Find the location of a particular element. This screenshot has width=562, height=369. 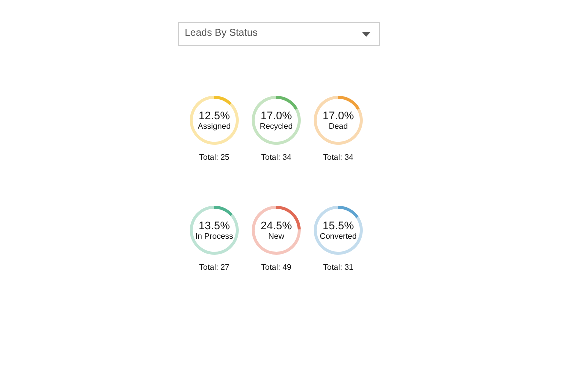

slice-label: Assigned is located at coordinates (214, 126).